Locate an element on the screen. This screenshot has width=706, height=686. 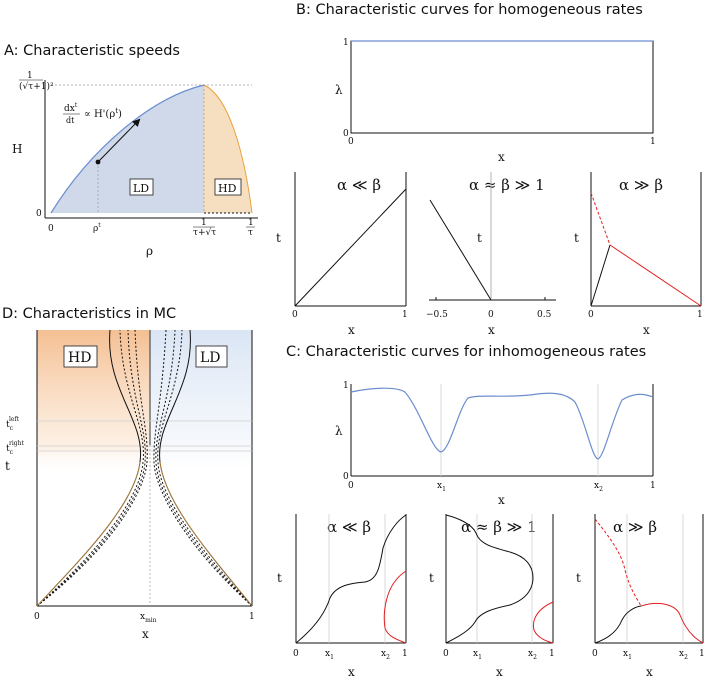
ytick-top-num: 1 is located at coordinates (30, 76).